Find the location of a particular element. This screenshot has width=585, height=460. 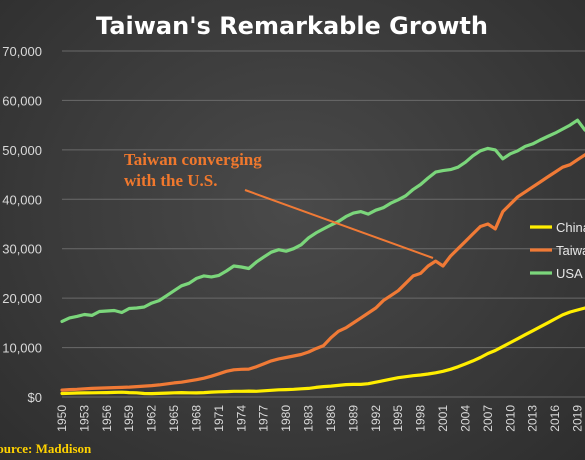

source-note: Source: Maddison is located at coordinates (46, 448).